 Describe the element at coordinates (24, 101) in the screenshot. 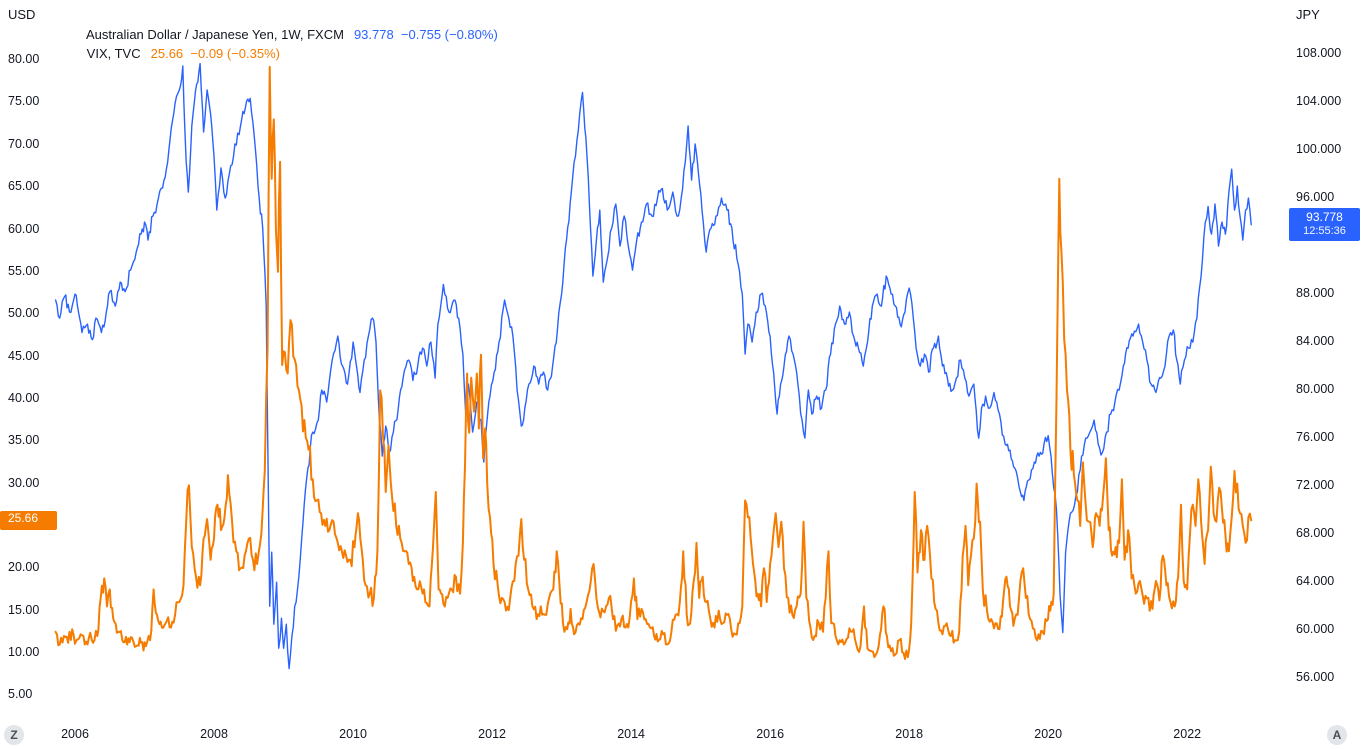

I see `left-price-tick-label: 75.00` at that location.